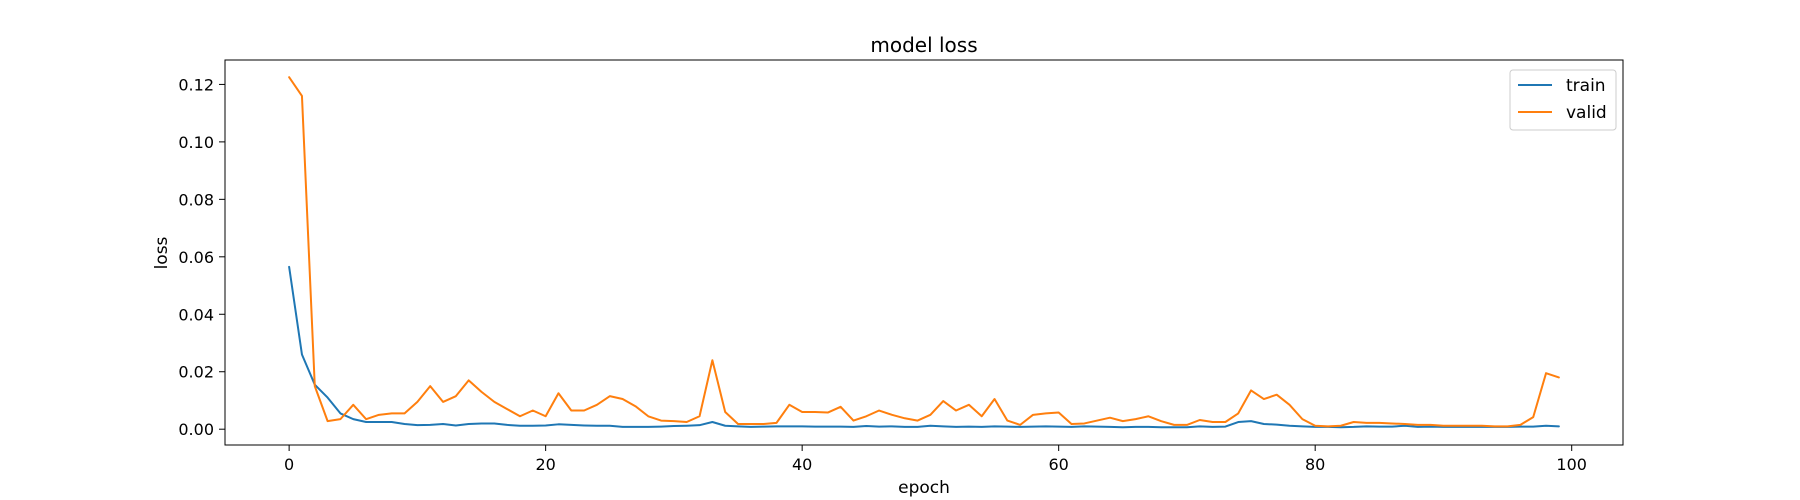 The width and height of the screenshot is (1800, 500). I want to click on x-tick-label: 40, so click(802, 464).